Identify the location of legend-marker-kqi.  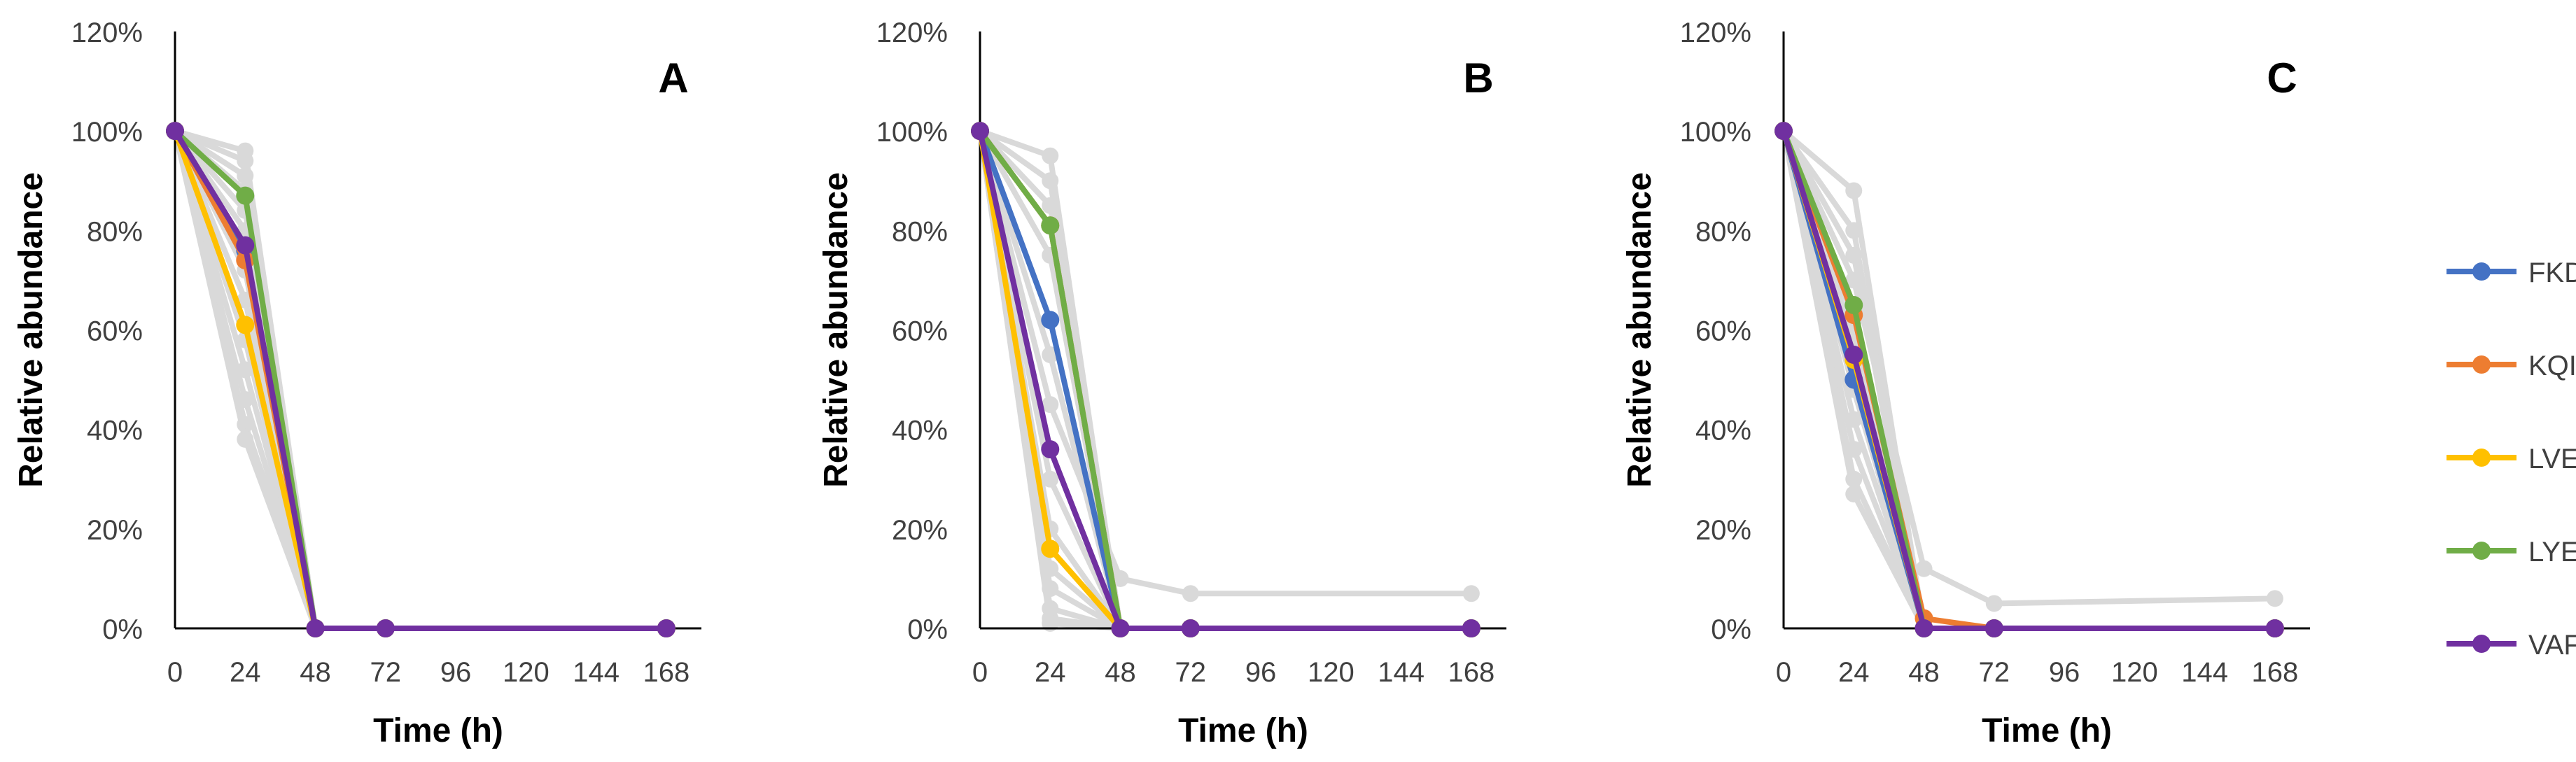
(2481, 364).